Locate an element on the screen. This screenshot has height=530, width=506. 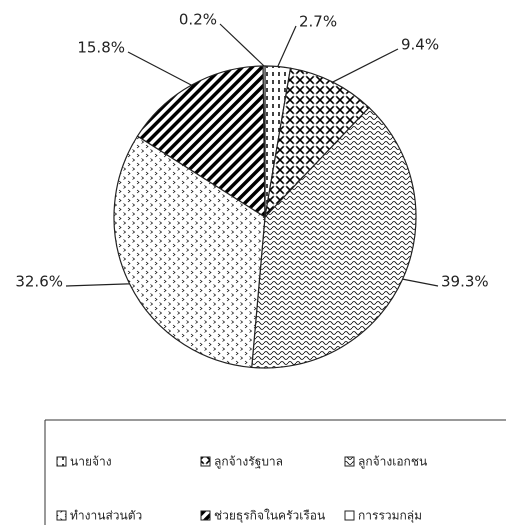
legend-label: ลูกจ้างเอกชน is located at coordinates (392, 462).